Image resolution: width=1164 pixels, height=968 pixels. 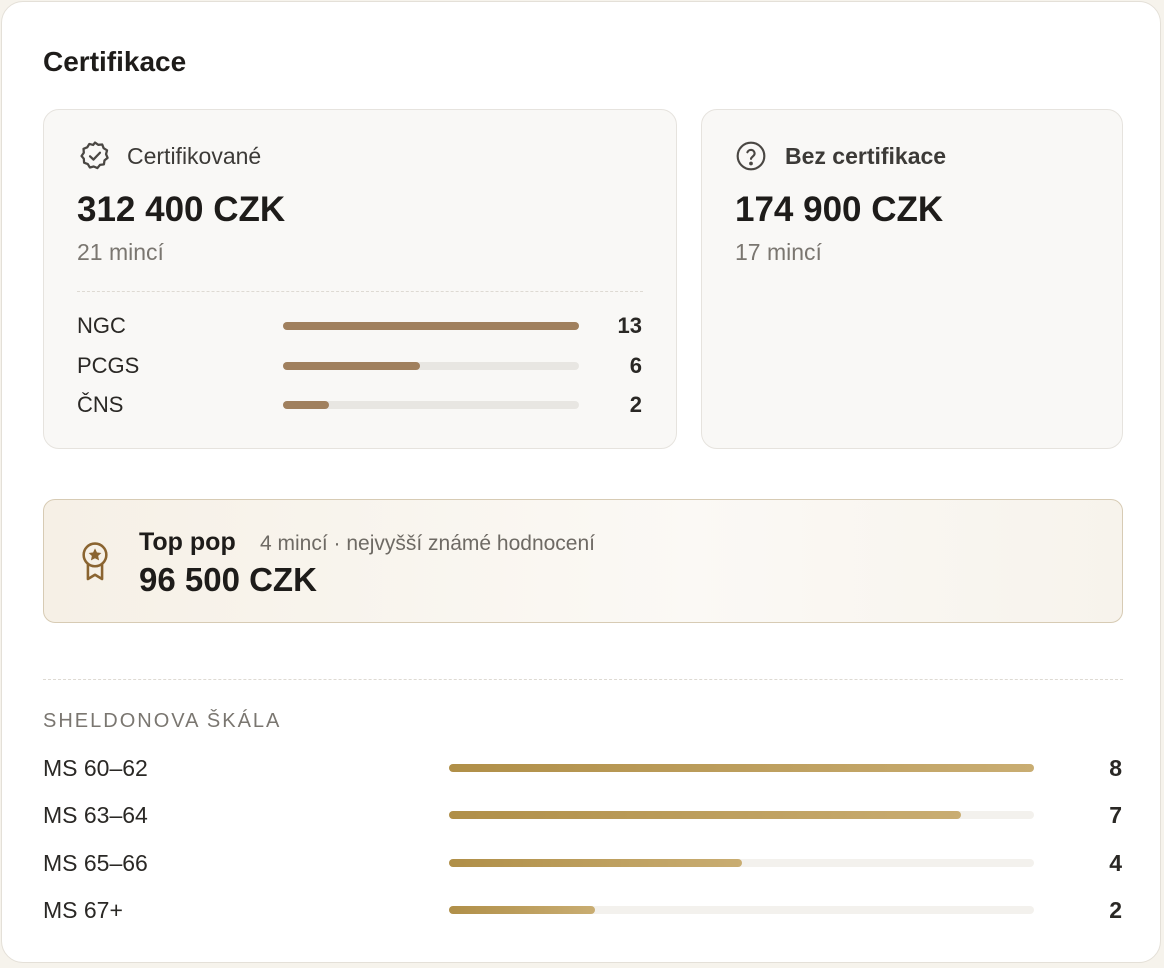 What do you see at coordinates (778, 252) in the screenshot?
I see `uncertified-count: 17 mincí` at bounding box center [778, 252].